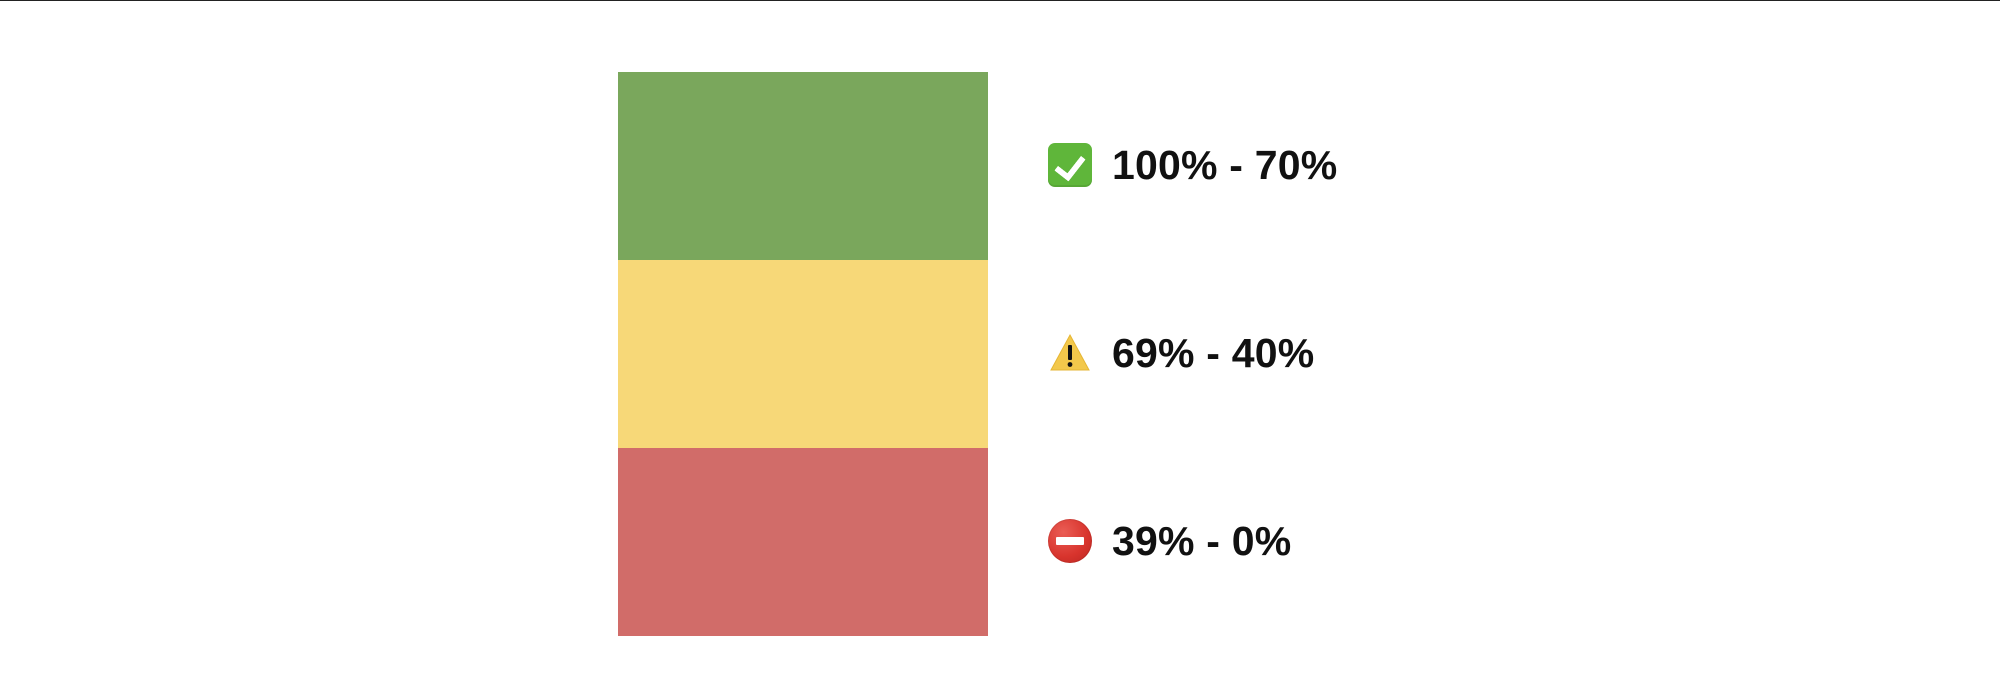 The height and width of the screenshot is (698, 2000). I want to click on legend-item-high: 100% - 70%, so click(1192, 165).